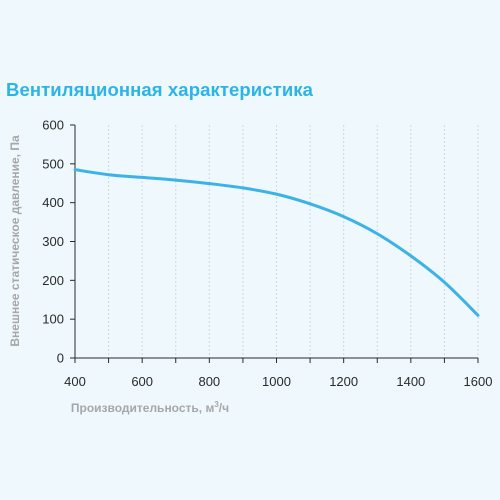 The height and width of the screenshot is (500, 500). I want to click on x-tick-label: 1200, so click(343, 381).